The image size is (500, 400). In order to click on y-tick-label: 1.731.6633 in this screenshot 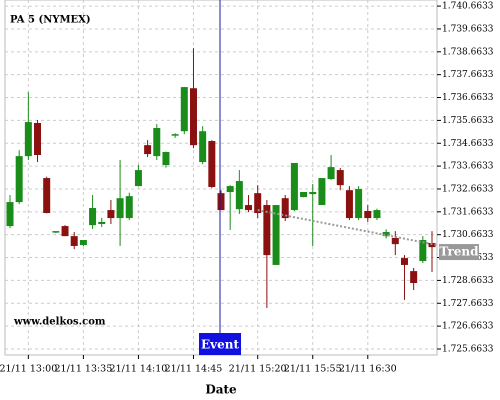, I will do `click(468, 212)`.